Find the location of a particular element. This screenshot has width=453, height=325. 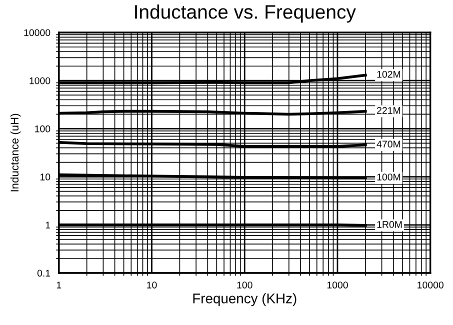

y-tick-label: 1000 is located at coordinates (40, 80).